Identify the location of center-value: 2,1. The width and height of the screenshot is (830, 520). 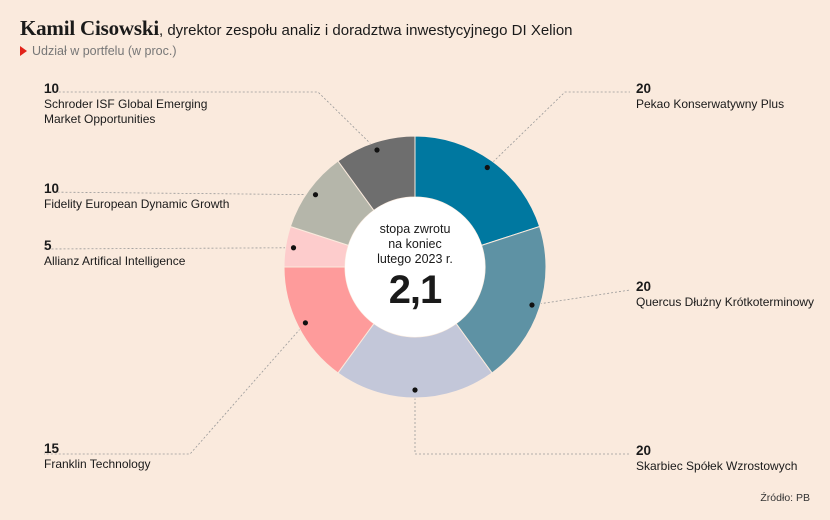
(415, 290).